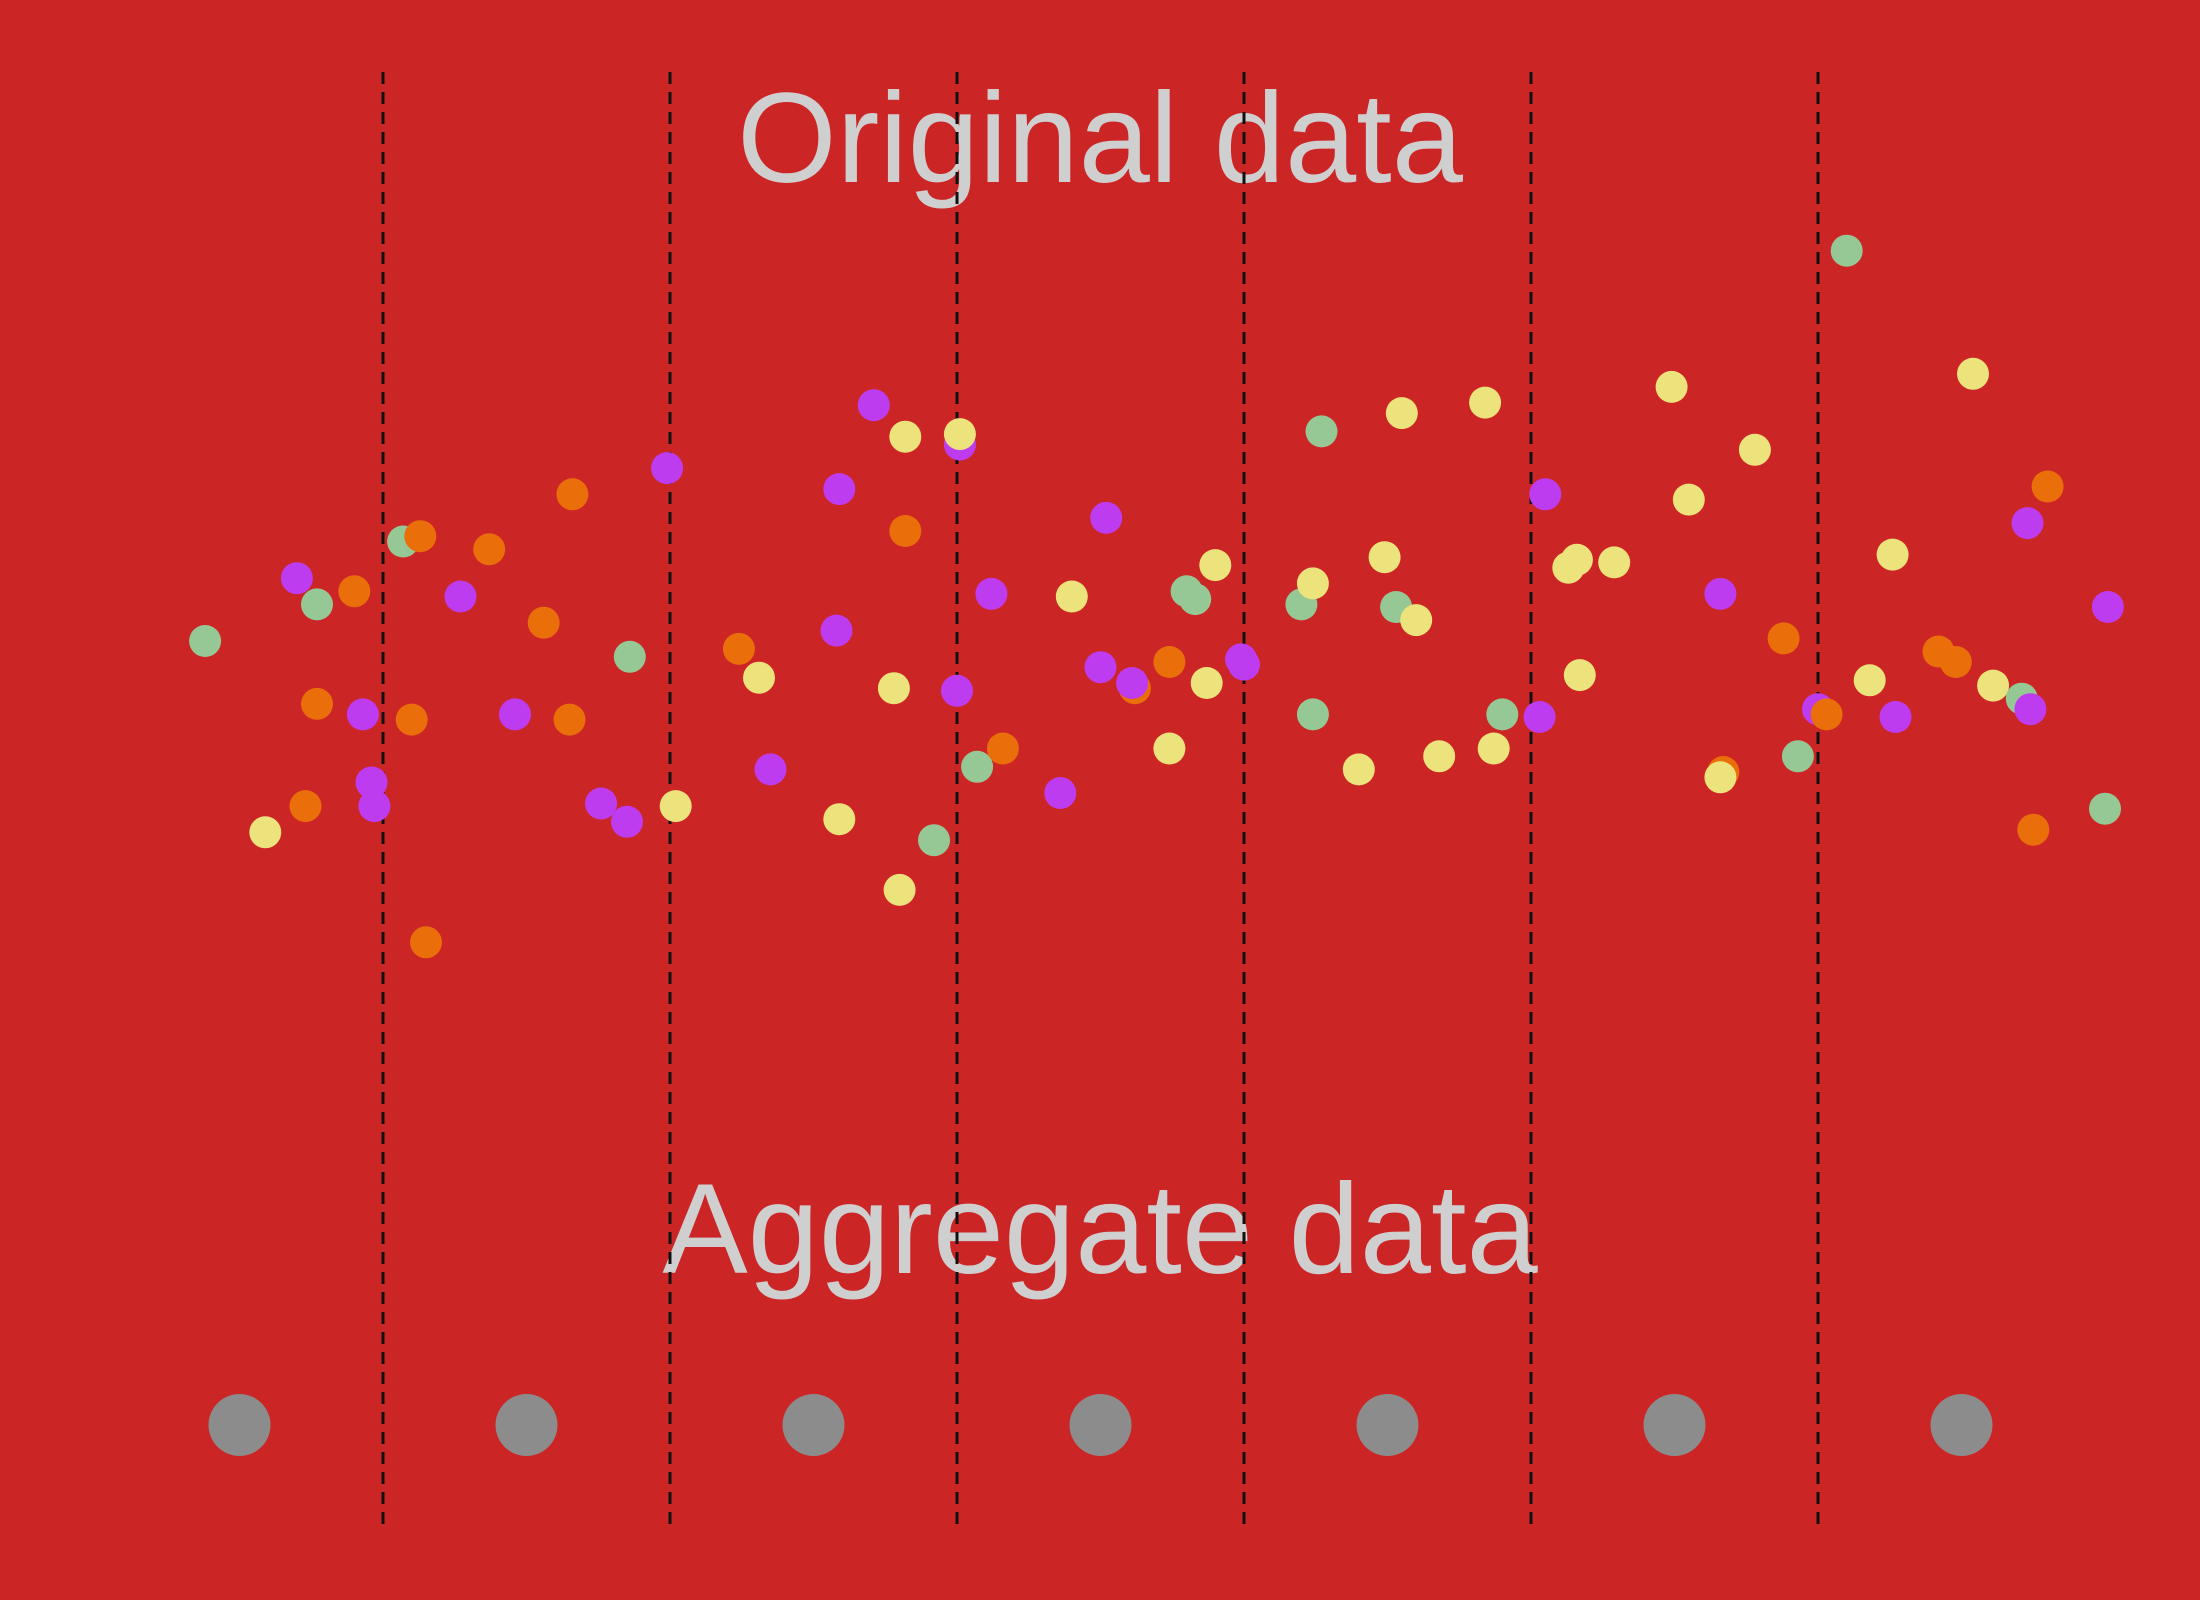 The height and width of the screenshot is (1600, 2200). Describe the element at coordinates (1100, 138) in the screenshot. I see `original-data-title: Original data` at that location.